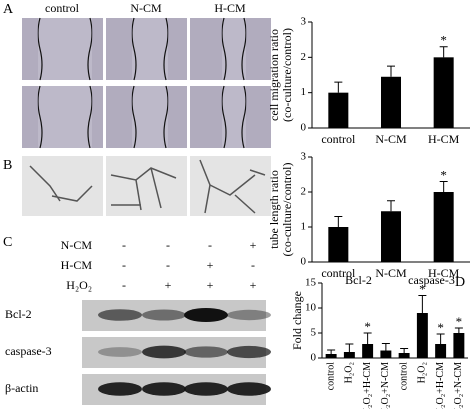  Describe the element at coordinates (440, 385) in the screenshot. I see `x-tick-label: H₂O₂+H-CM` at that location.